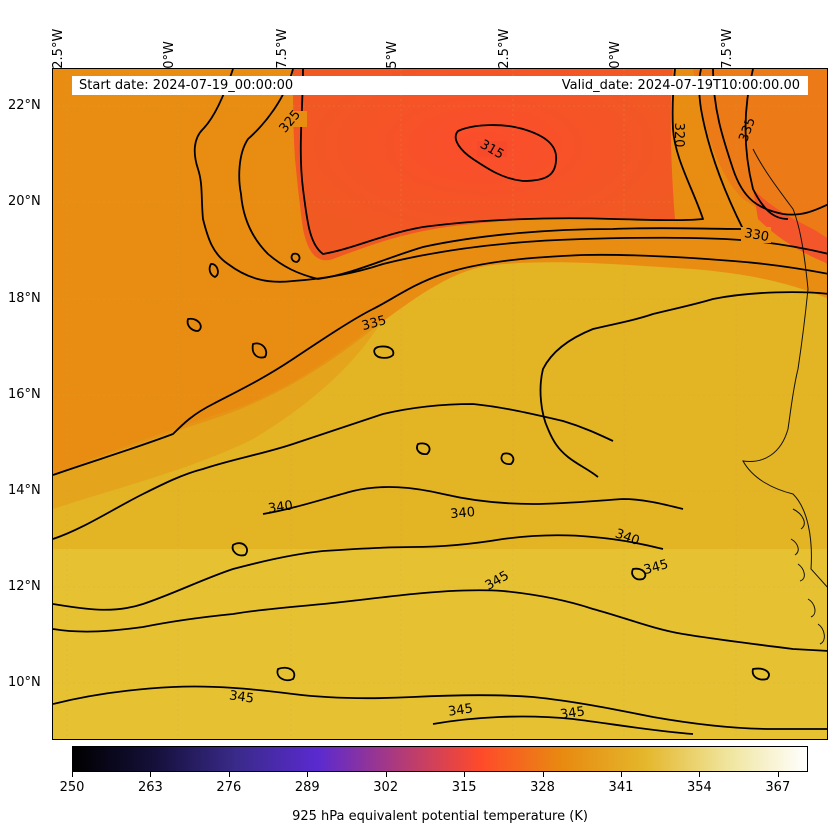 The height and width of the screenshot is (836, 837). I want to click on colorbar-tick-label: 276, so click(229, 787).